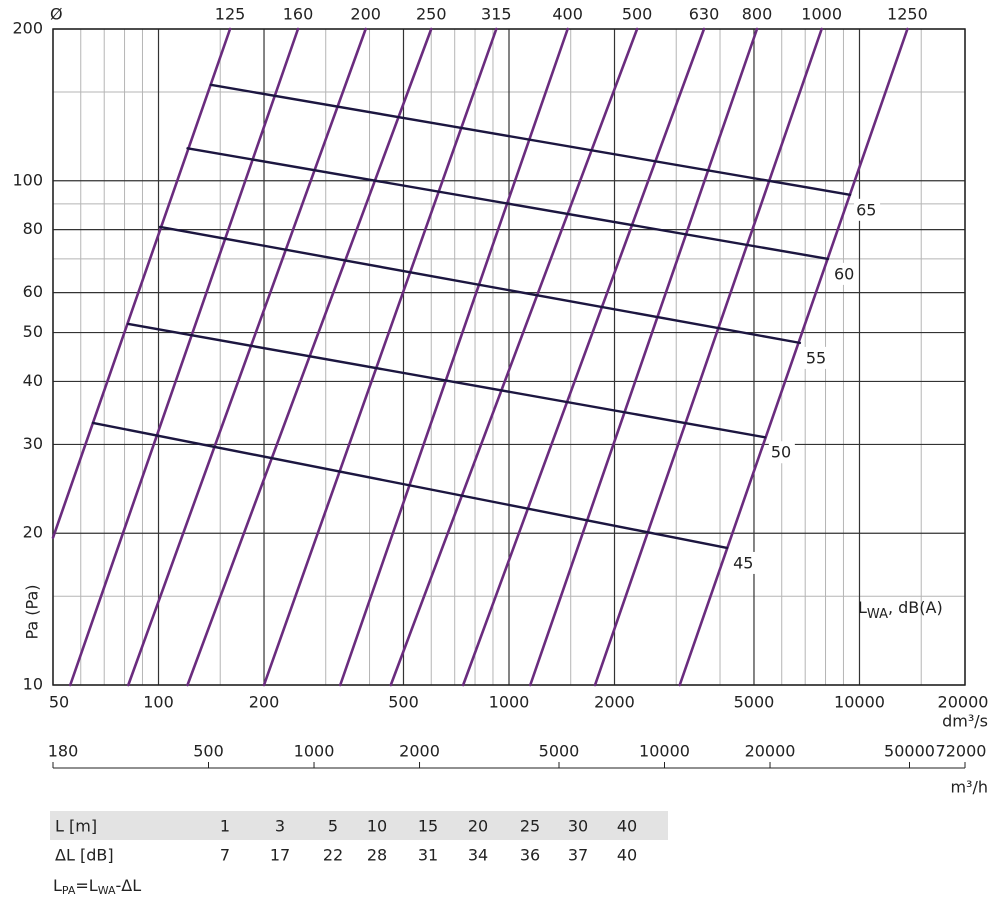  What do you see at coordinates (33, 684) in the screenshot?
I see `y-tick-label: 10` at bounding box center [33, 684].